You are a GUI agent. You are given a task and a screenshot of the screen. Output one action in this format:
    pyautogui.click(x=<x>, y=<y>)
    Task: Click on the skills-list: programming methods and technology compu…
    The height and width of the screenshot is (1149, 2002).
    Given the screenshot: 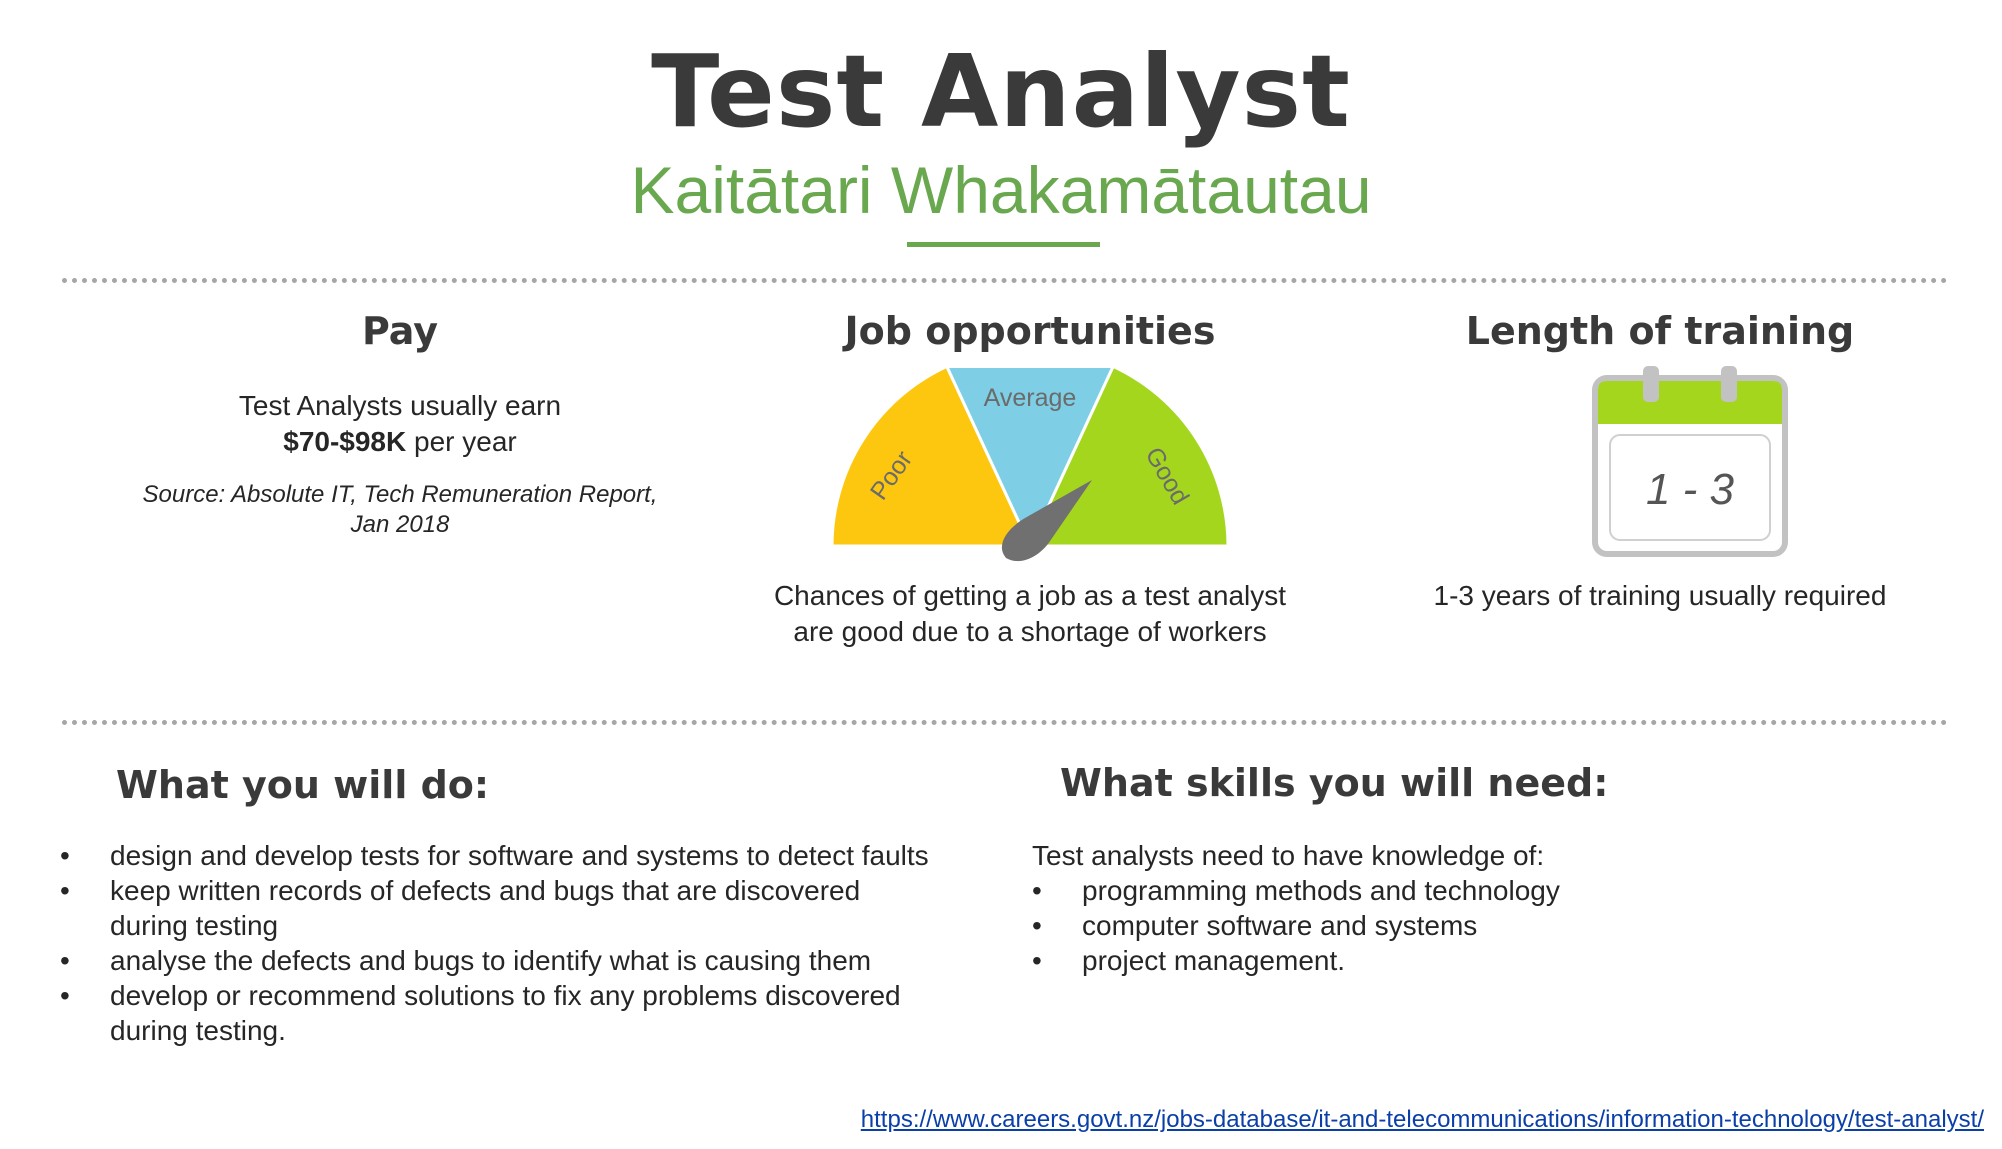 What is the action you would take?
    pyautogui.click(x=1482, y=925)
    